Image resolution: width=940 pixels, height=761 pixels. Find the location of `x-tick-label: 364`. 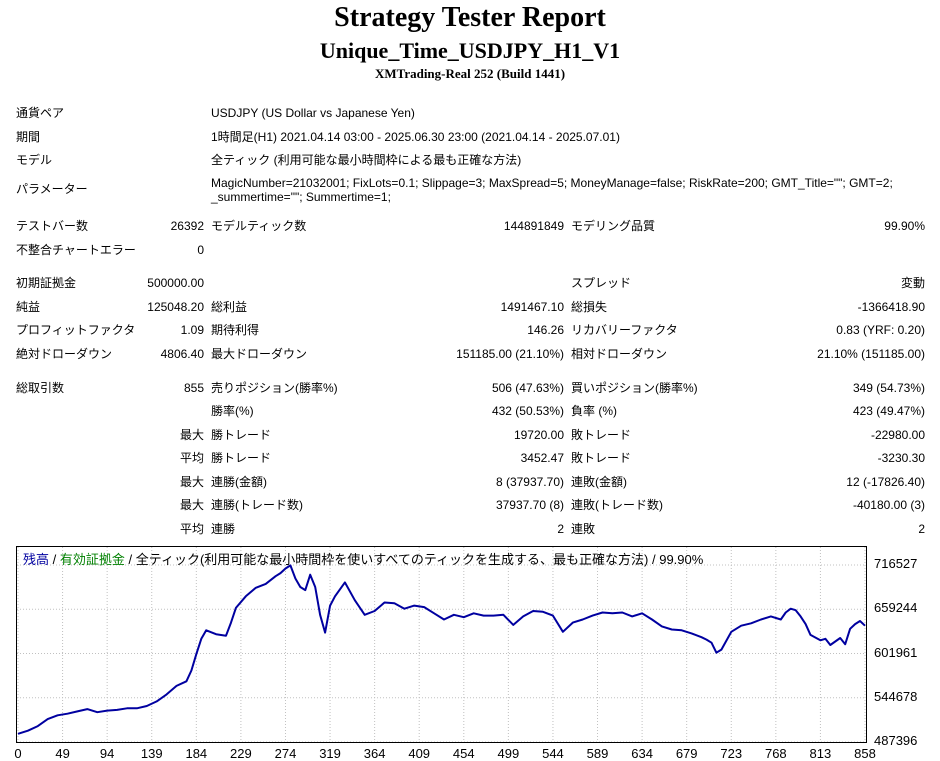

x-tick-label: 364 is located at coordinates (374, 753).